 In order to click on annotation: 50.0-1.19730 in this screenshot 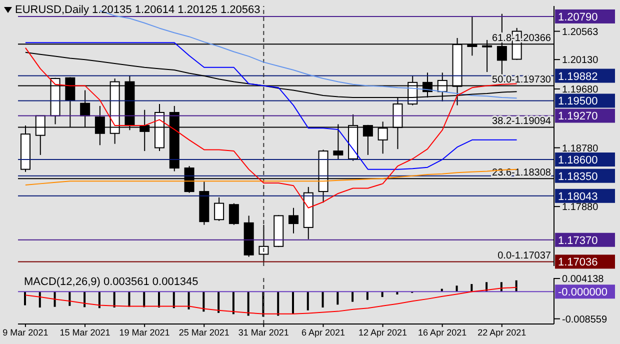, I will do `click(522, 80)`.